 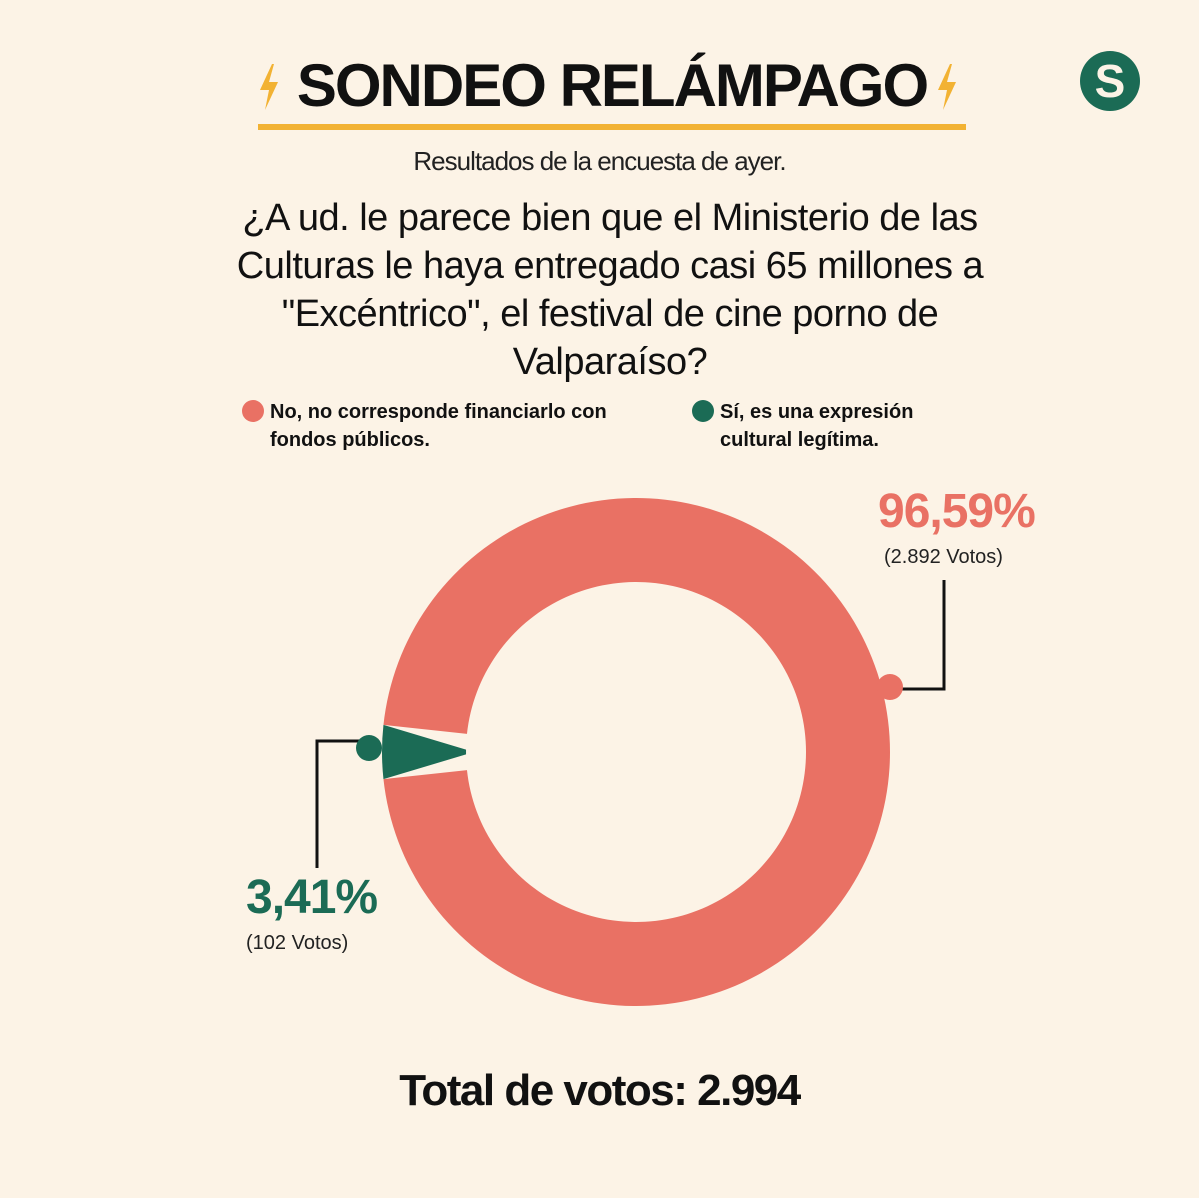 I want to click on legend-label-si: Sí, es una expresión cultural legítima., so click(x=817, y=426).